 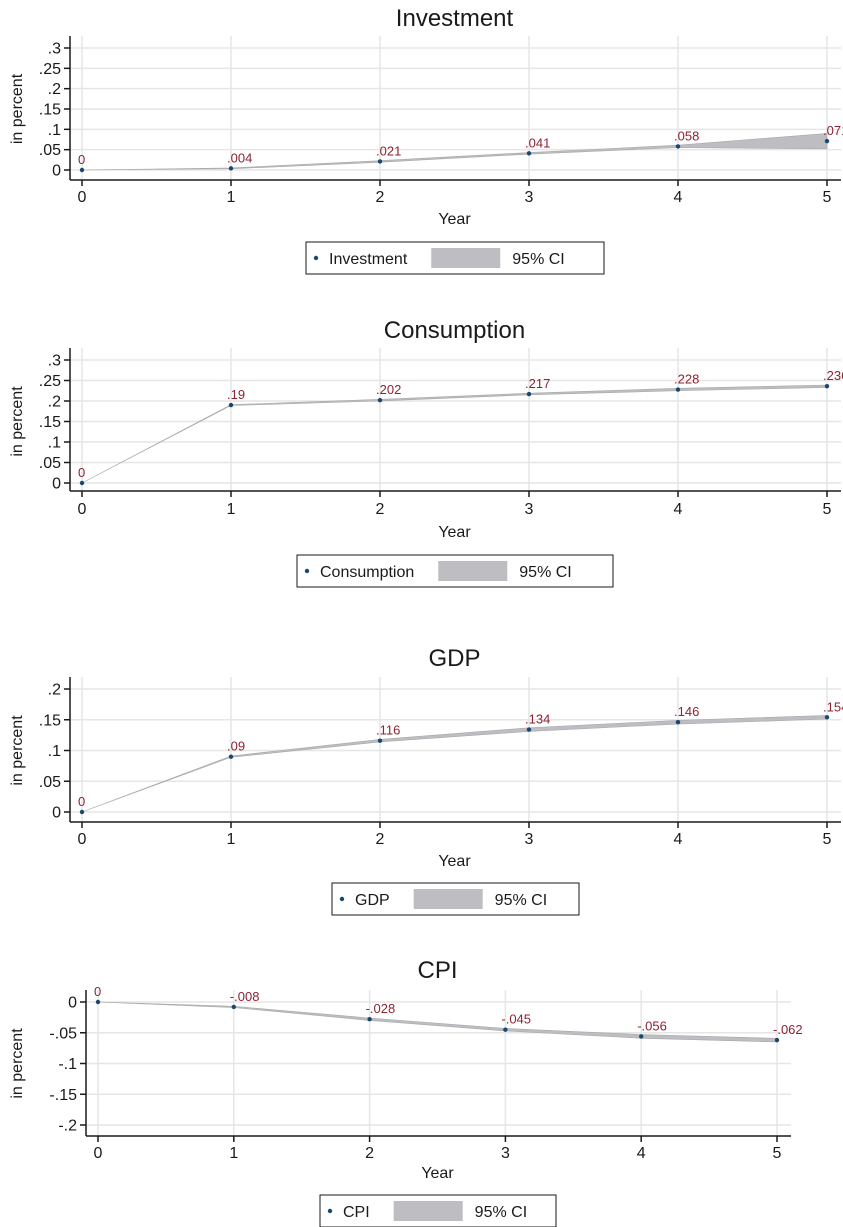 What do you see at coordinates (67, 1126) in the screenshot?
I see `y-tick-label: -.2` at bounding box center [67, 1126].